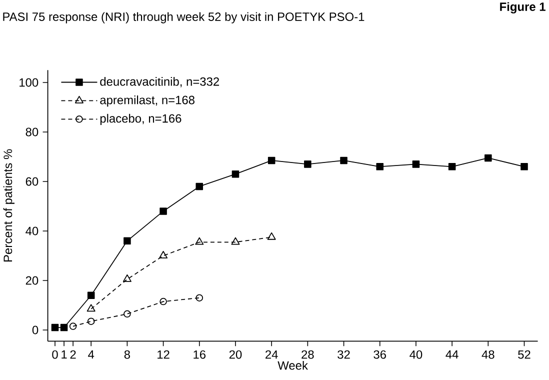  Describe the element at coordinates (91, 354) in the screenshot. I see `x-tick-label: 4` at that location.